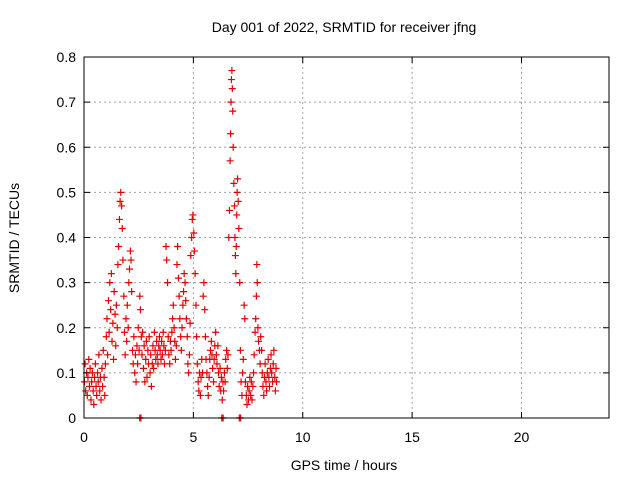 The height and width of the screenshot is (480, 640). What do you see at coordinates (14, 238) in the screenshot?
I see `y-axis-label: SRMTID / TECUs` at bounding box center [14, 238].